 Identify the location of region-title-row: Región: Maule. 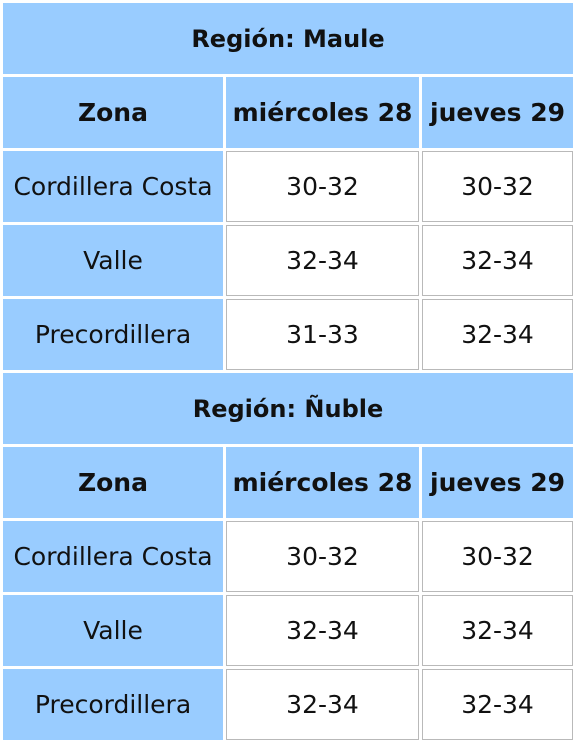
(288, 38).